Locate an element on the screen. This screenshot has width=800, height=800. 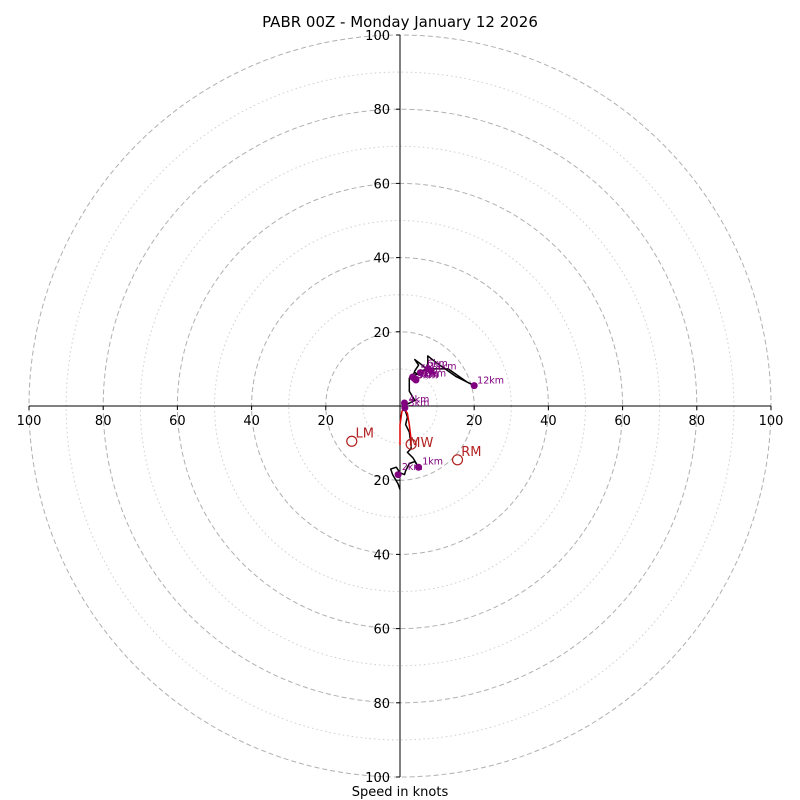
height-marker-11km is located at coordinates (431, 371).